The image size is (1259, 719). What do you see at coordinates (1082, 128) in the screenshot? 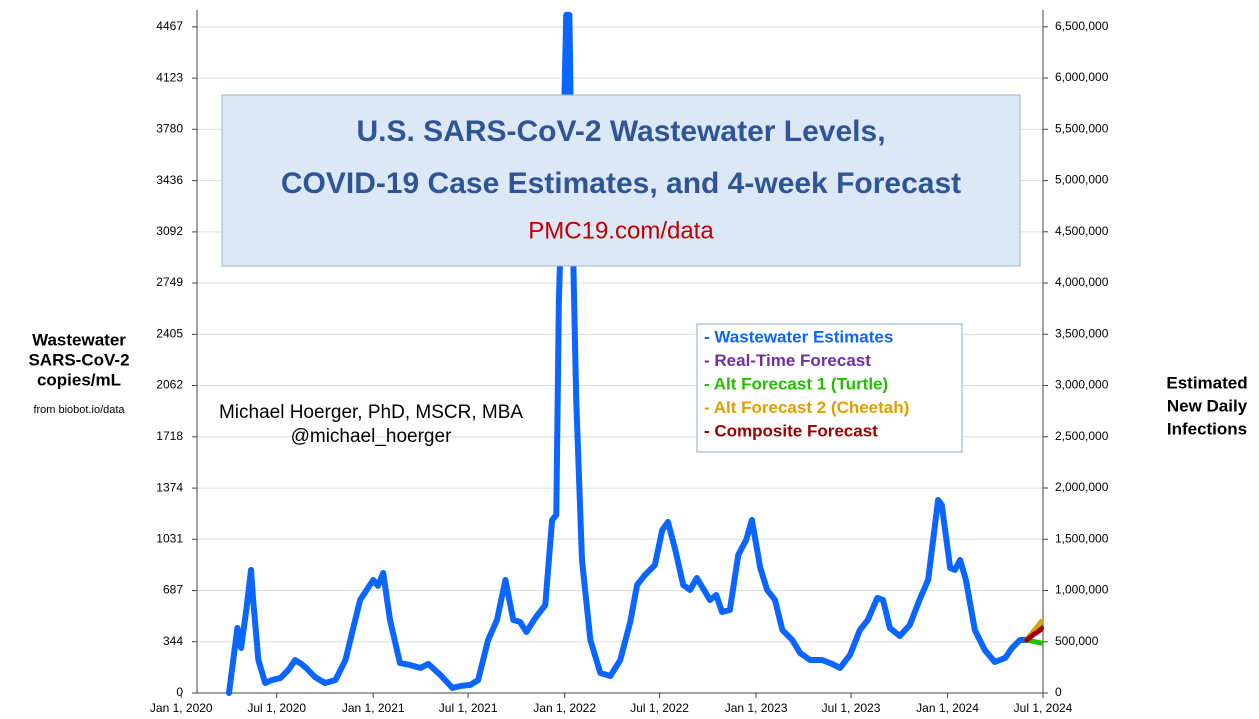
I see `y2-tick-label: 5,500,000` at bounding box center [1082, 128].